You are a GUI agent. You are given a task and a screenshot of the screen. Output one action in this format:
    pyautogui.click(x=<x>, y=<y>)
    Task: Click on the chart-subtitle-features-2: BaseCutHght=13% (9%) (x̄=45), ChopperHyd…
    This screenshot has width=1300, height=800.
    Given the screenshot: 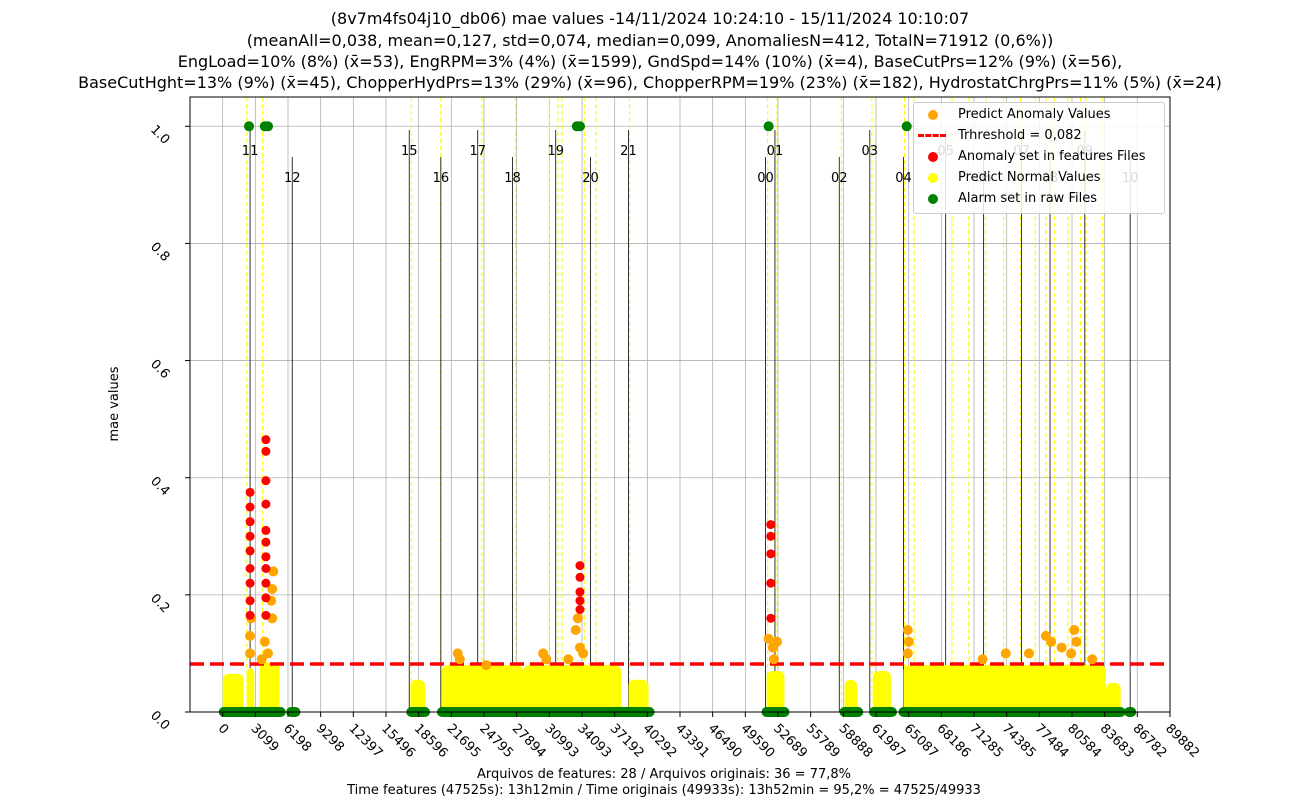 What is the action you would take?
    pyautogui.click(x=650, y=82)
    